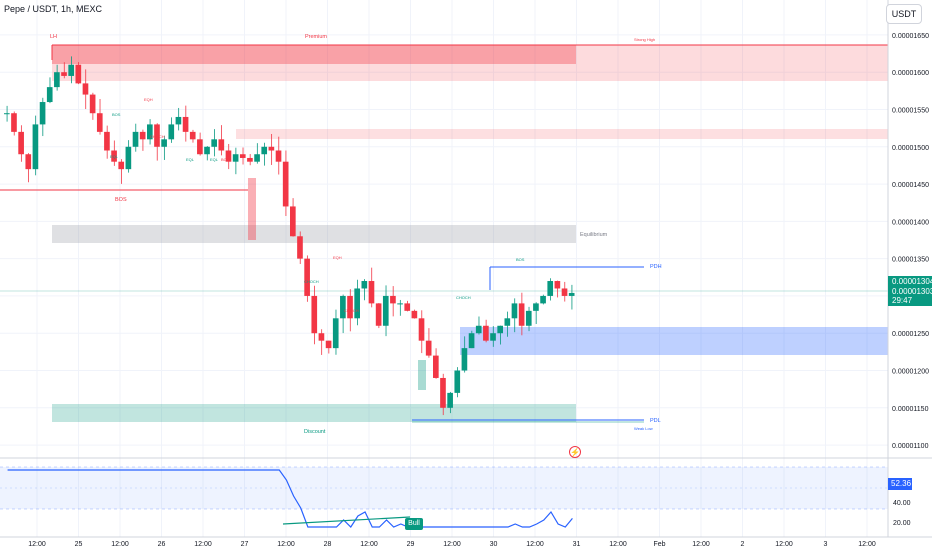 The width and height of the screenshot is (932, 550). What do you see at coordinates (904, 14) in the screenshot?
I see `currency-button: USDT` at bounding box center [904, 14].